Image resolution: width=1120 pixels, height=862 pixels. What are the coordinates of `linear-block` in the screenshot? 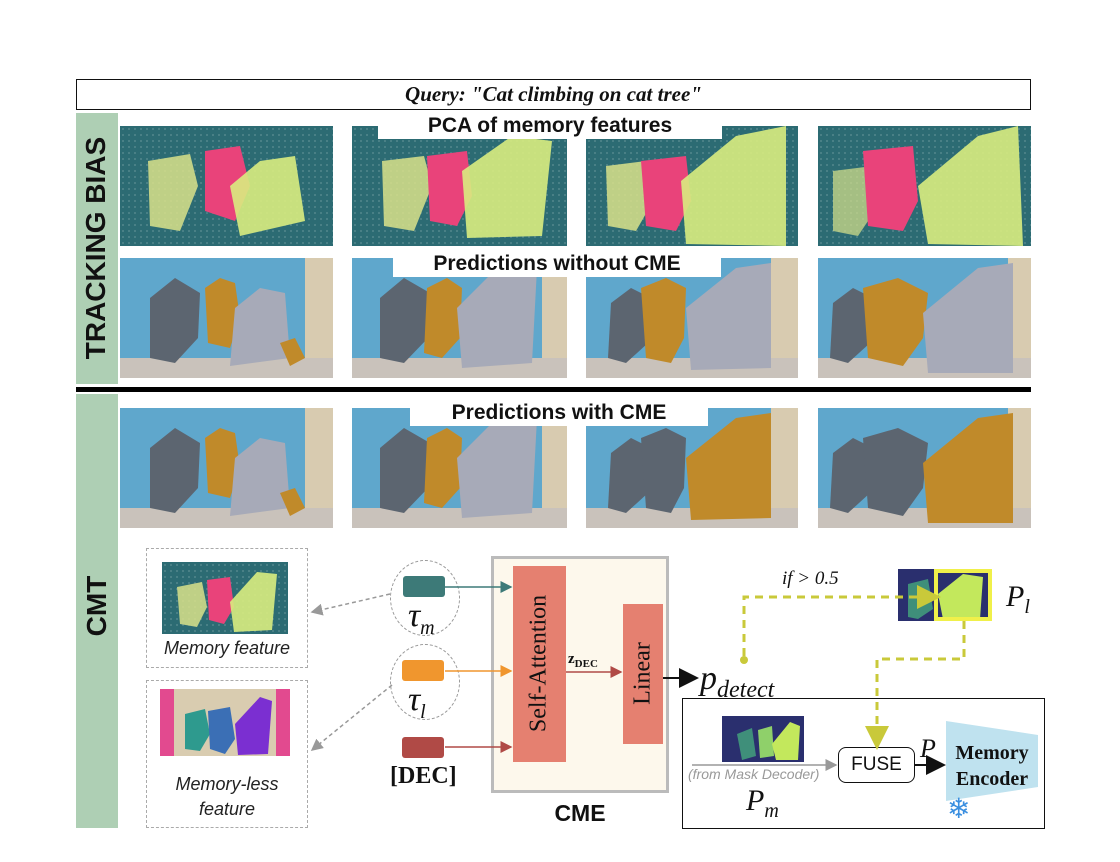 It's located at (643, 674).